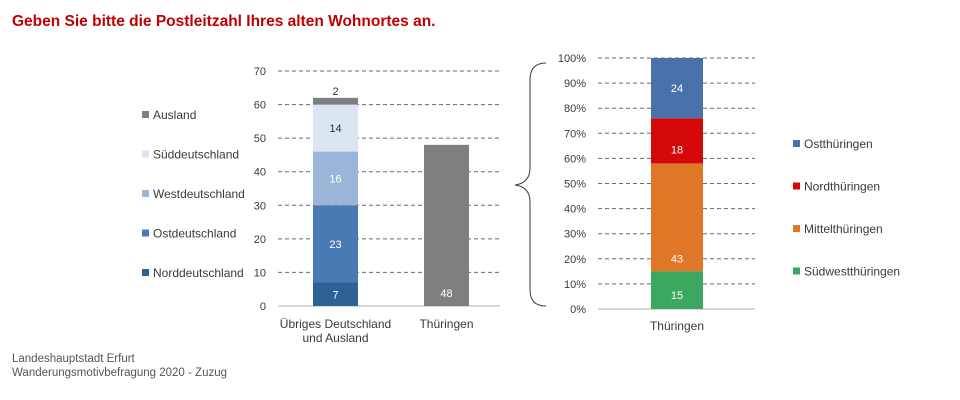 This screenshot has height=400, width=960. Describe the element at coordinates (572, 59) in the screenshot. I see `y-tick-label: 100%` at that location.